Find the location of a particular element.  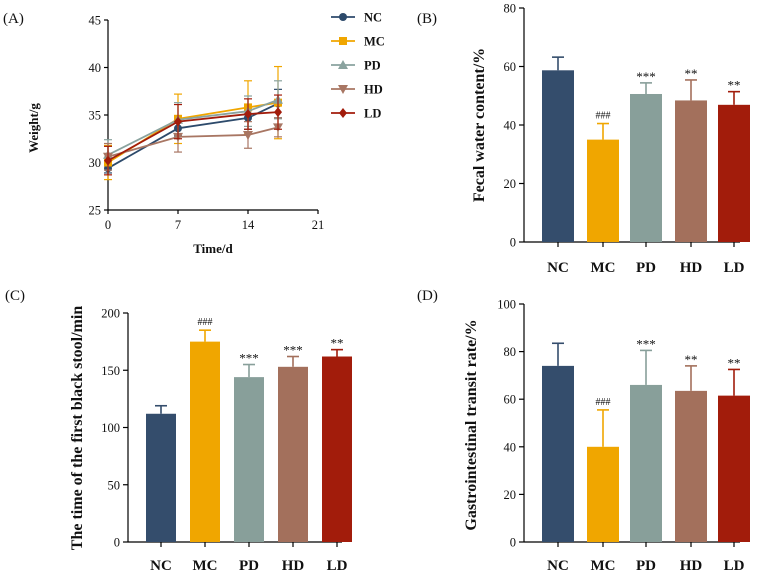

legend-label-nc: NC is located at coordinates (373, 18).